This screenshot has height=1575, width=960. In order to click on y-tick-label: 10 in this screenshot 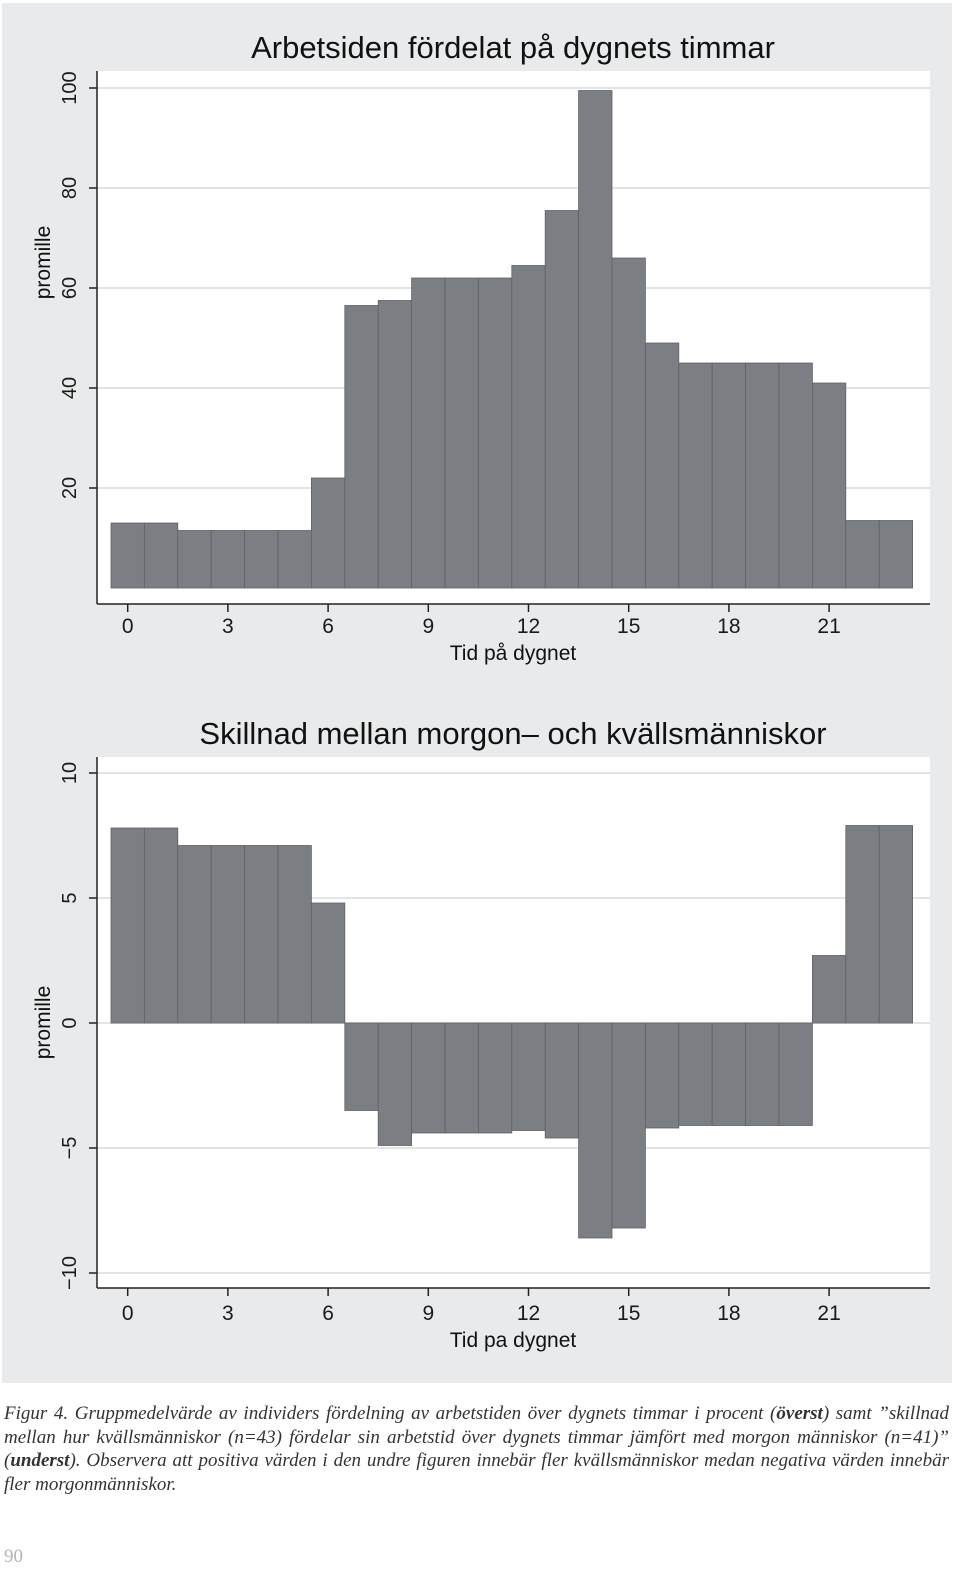, I will do `click(70, 773)`.